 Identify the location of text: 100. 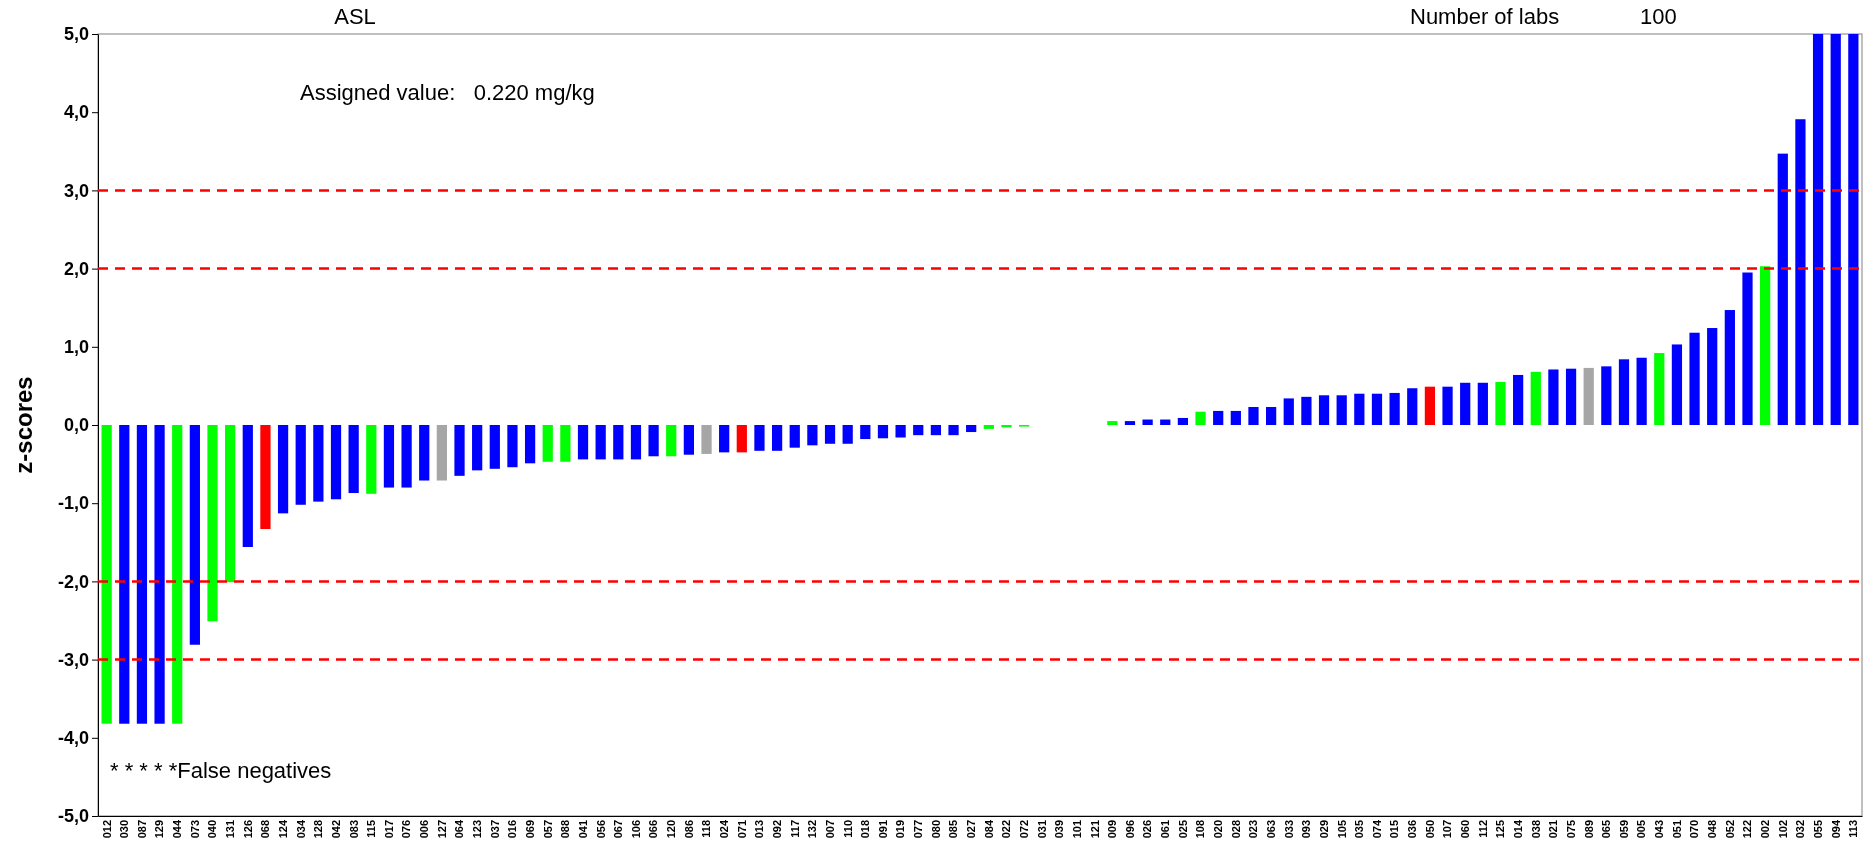
(1658, 16).